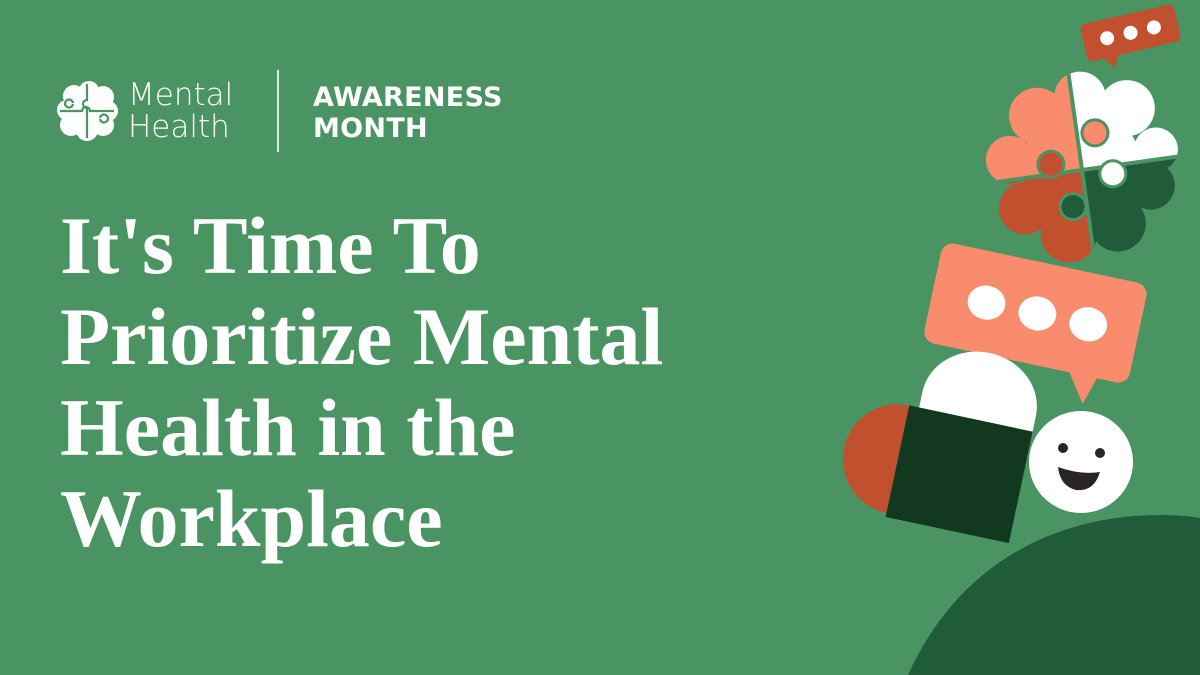 The image size is (1200, 675). What do you see at coordinates (1130, 36) in the screenshot?
I see `chat-bubble-small-icon` at bounding box center [1130, 36].